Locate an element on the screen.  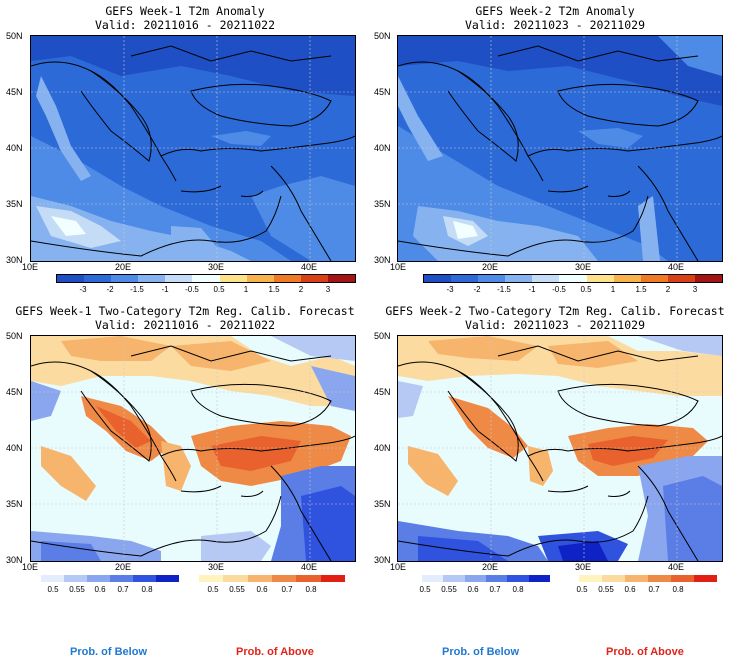
colorbar-label: -0.5 is located at coordinates (559, 289).